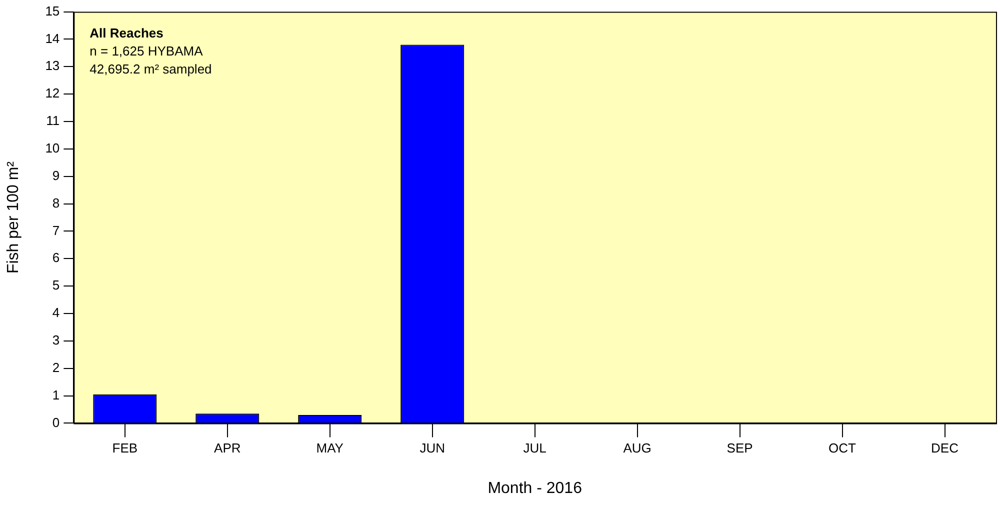 The width and height of the screenshot is (1000, 512). What do you see at coordinates (56, 258) in the screenshot?
I see `y-tick-label: 6` at bounding box center [56, 258].